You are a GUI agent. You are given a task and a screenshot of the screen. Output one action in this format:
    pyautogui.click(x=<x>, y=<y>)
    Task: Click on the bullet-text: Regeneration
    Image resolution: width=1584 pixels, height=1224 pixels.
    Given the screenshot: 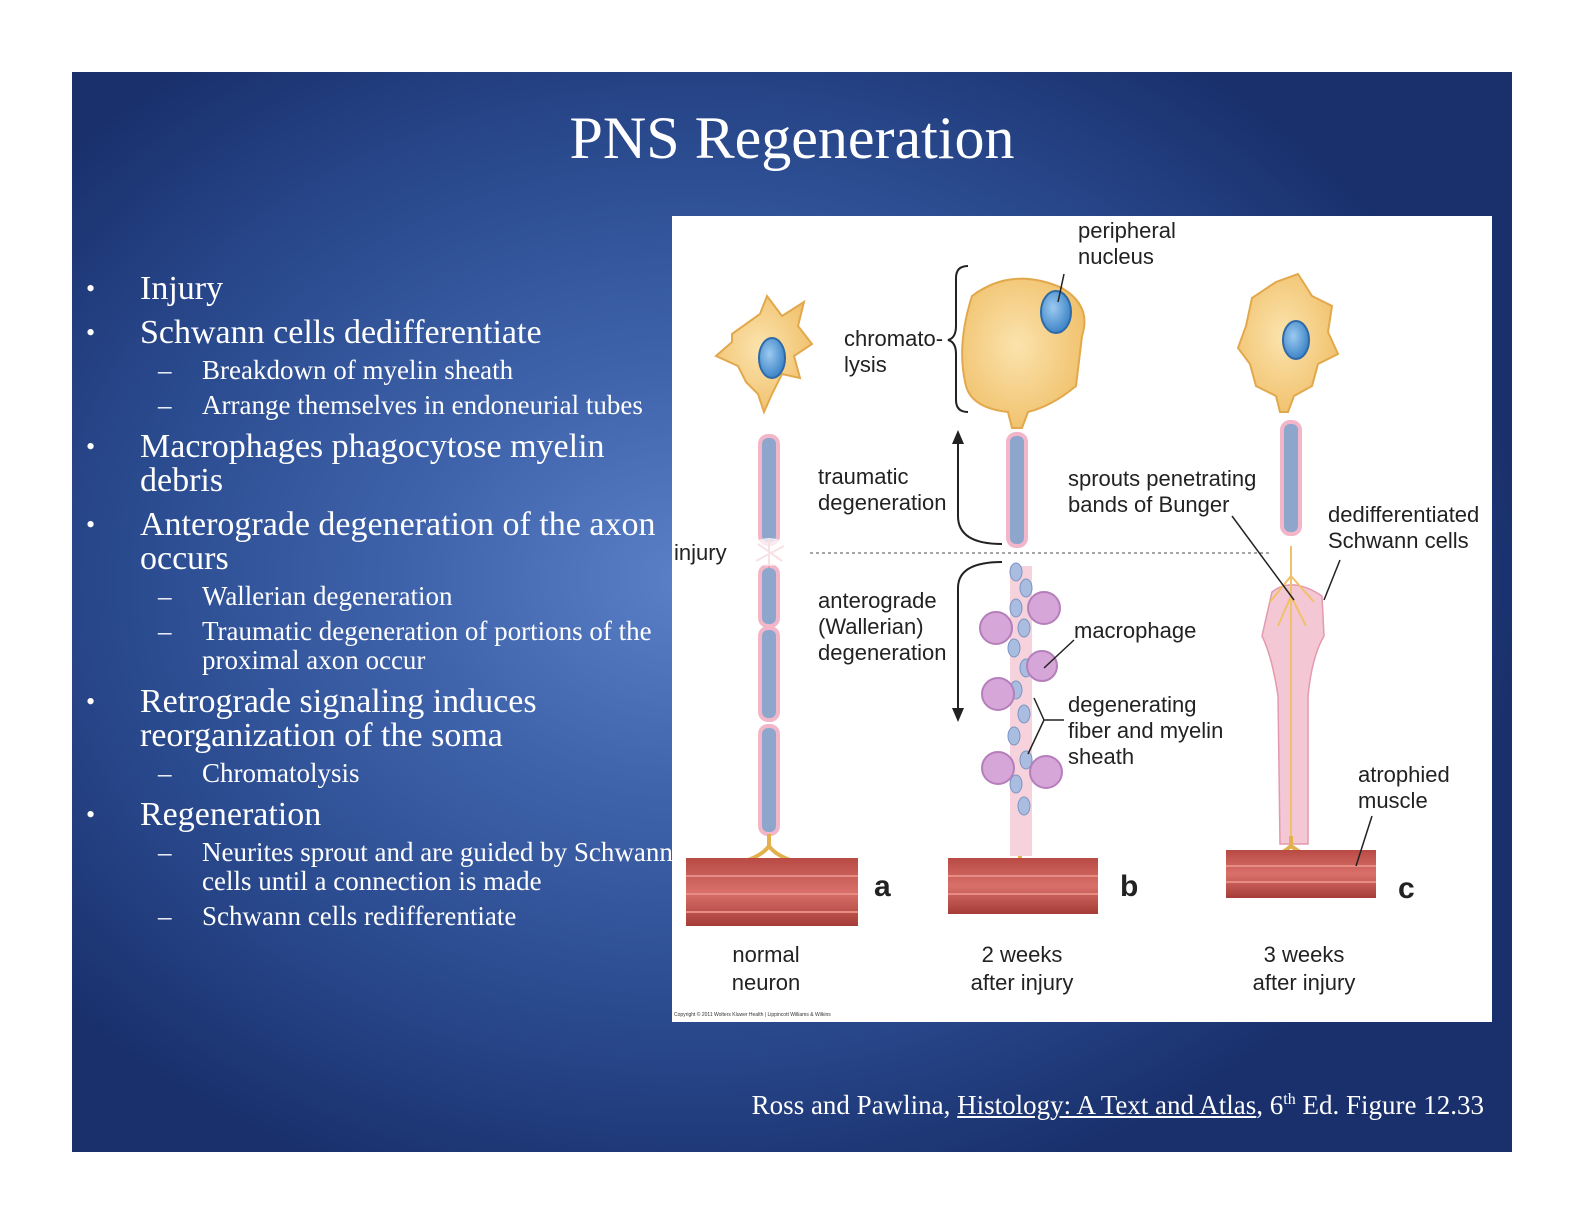 What is the action you would take?
    pyautogui.click(x=231, y=814)
    